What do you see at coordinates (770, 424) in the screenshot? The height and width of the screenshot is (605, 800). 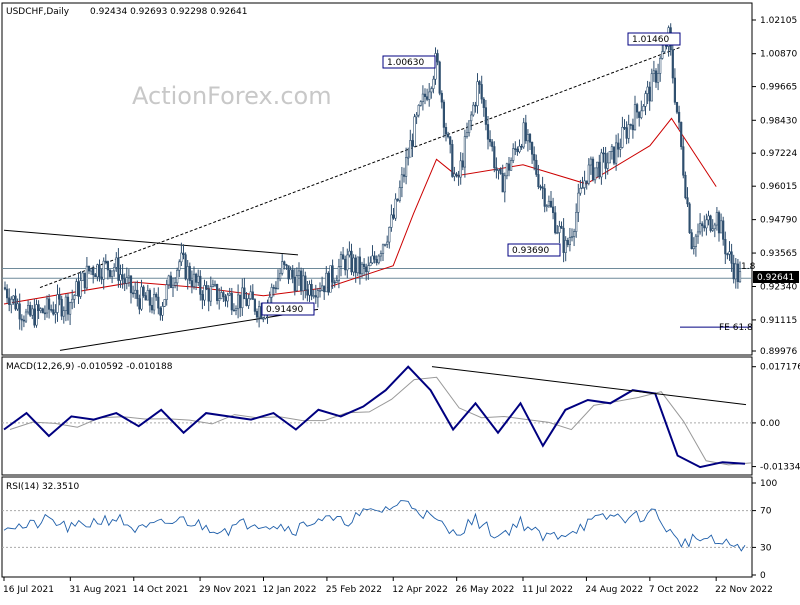 I see `macd-tick-label: 0.00` at bounding box center [770, 424].